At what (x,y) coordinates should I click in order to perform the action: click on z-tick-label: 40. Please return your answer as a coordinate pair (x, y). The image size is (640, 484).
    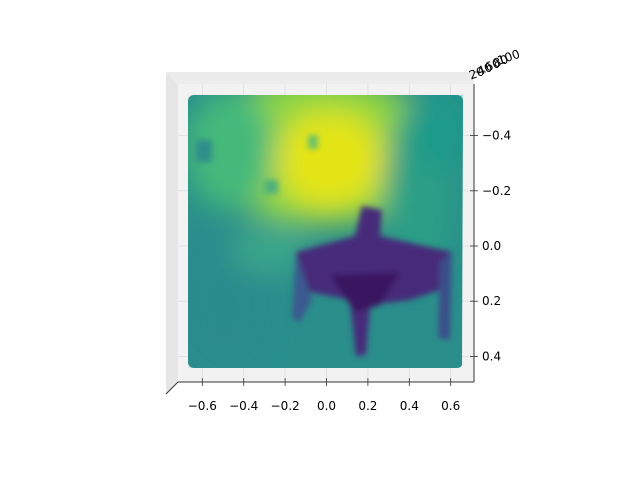
    Looking at the image, I should click on (484, 69).